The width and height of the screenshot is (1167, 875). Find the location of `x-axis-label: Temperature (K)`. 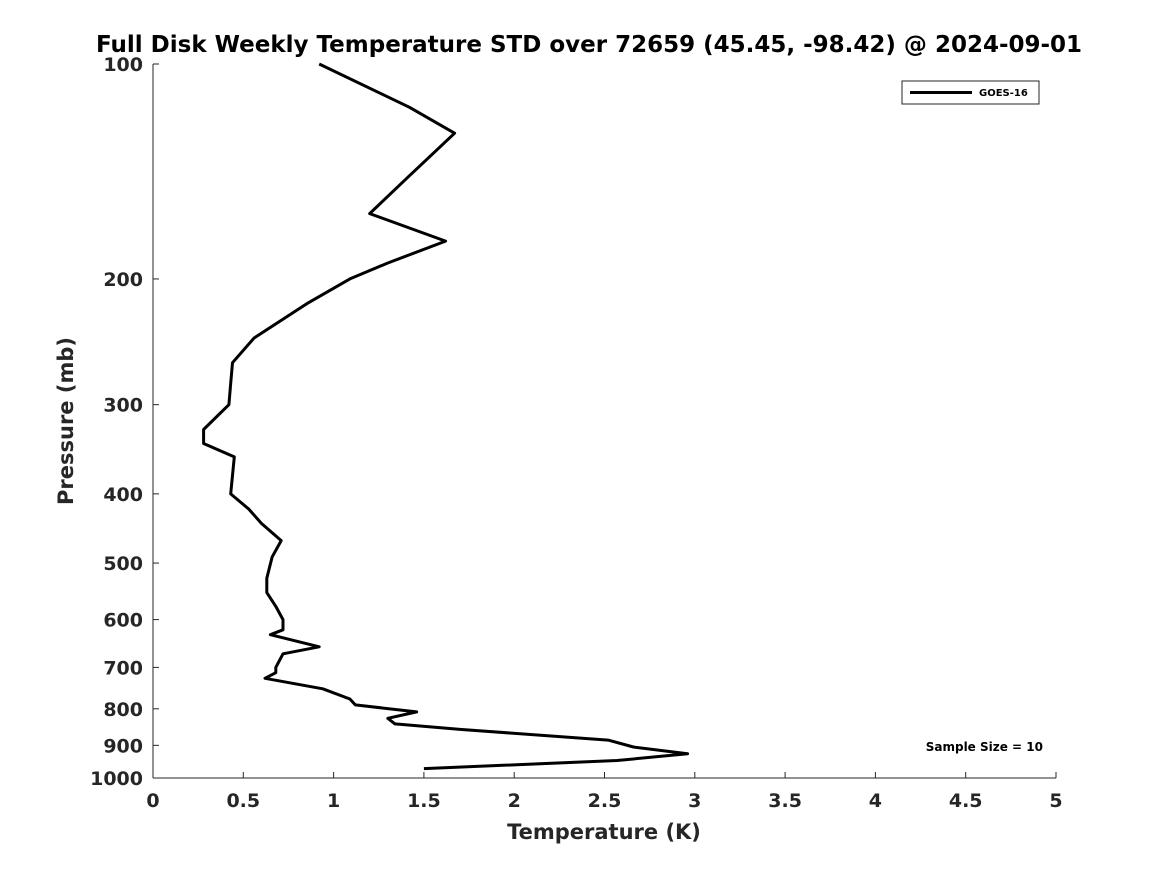

x-axis-label: Temperature (K) is located at coordinates (604, 832).